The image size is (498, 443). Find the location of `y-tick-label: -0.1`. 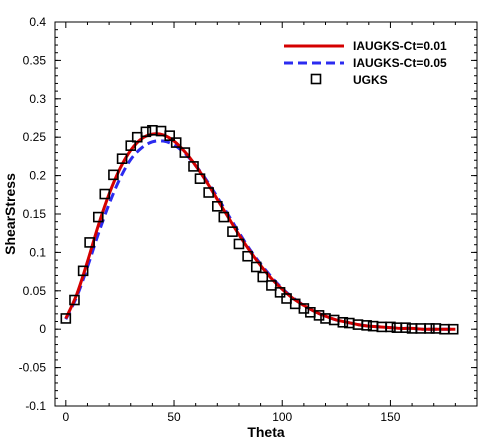

y-tick-label: -0.1 is located at coordinates (35, 406).